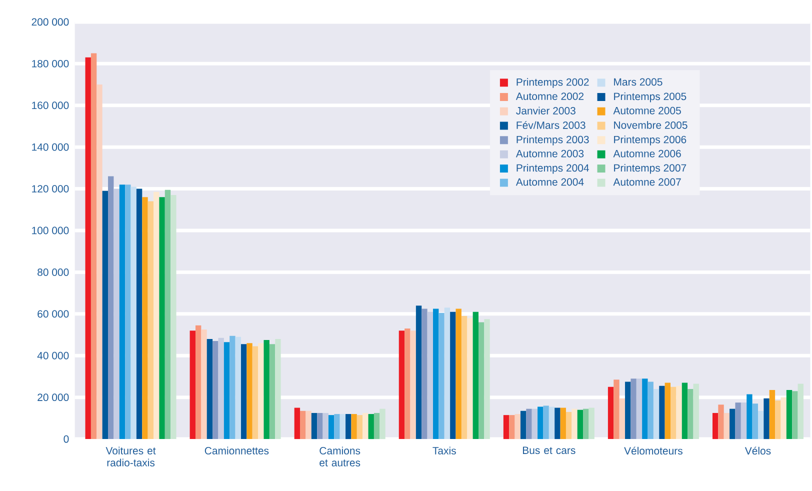 The width and height of the screenshot is (812, 491). I want to click on legend-label: Automne 2002, so click(550, 96).